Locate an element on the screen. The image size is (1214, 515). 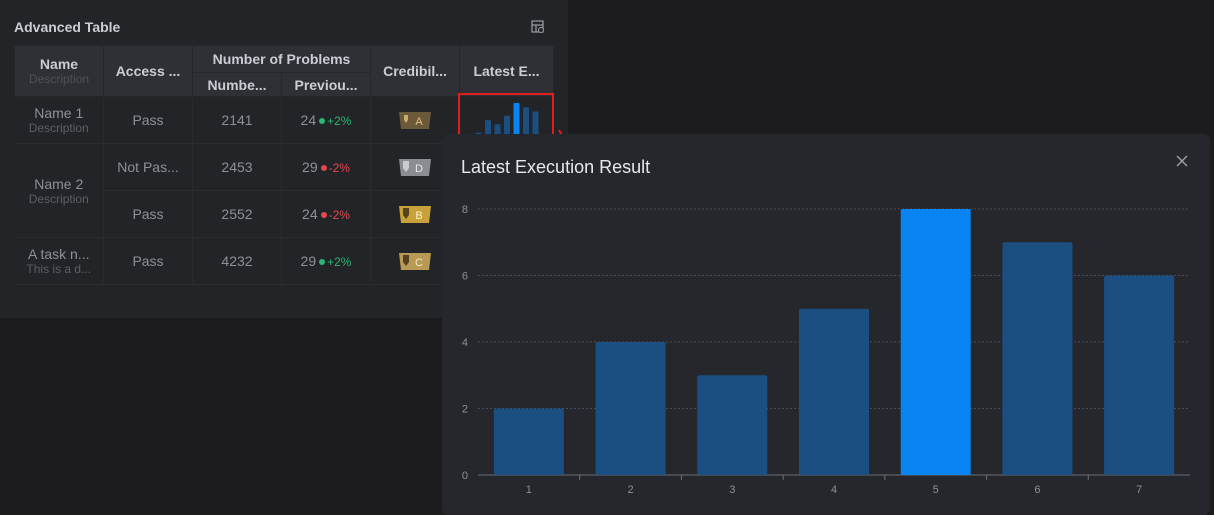
grade-badge-icon: A is located at coordinates (415, 120).